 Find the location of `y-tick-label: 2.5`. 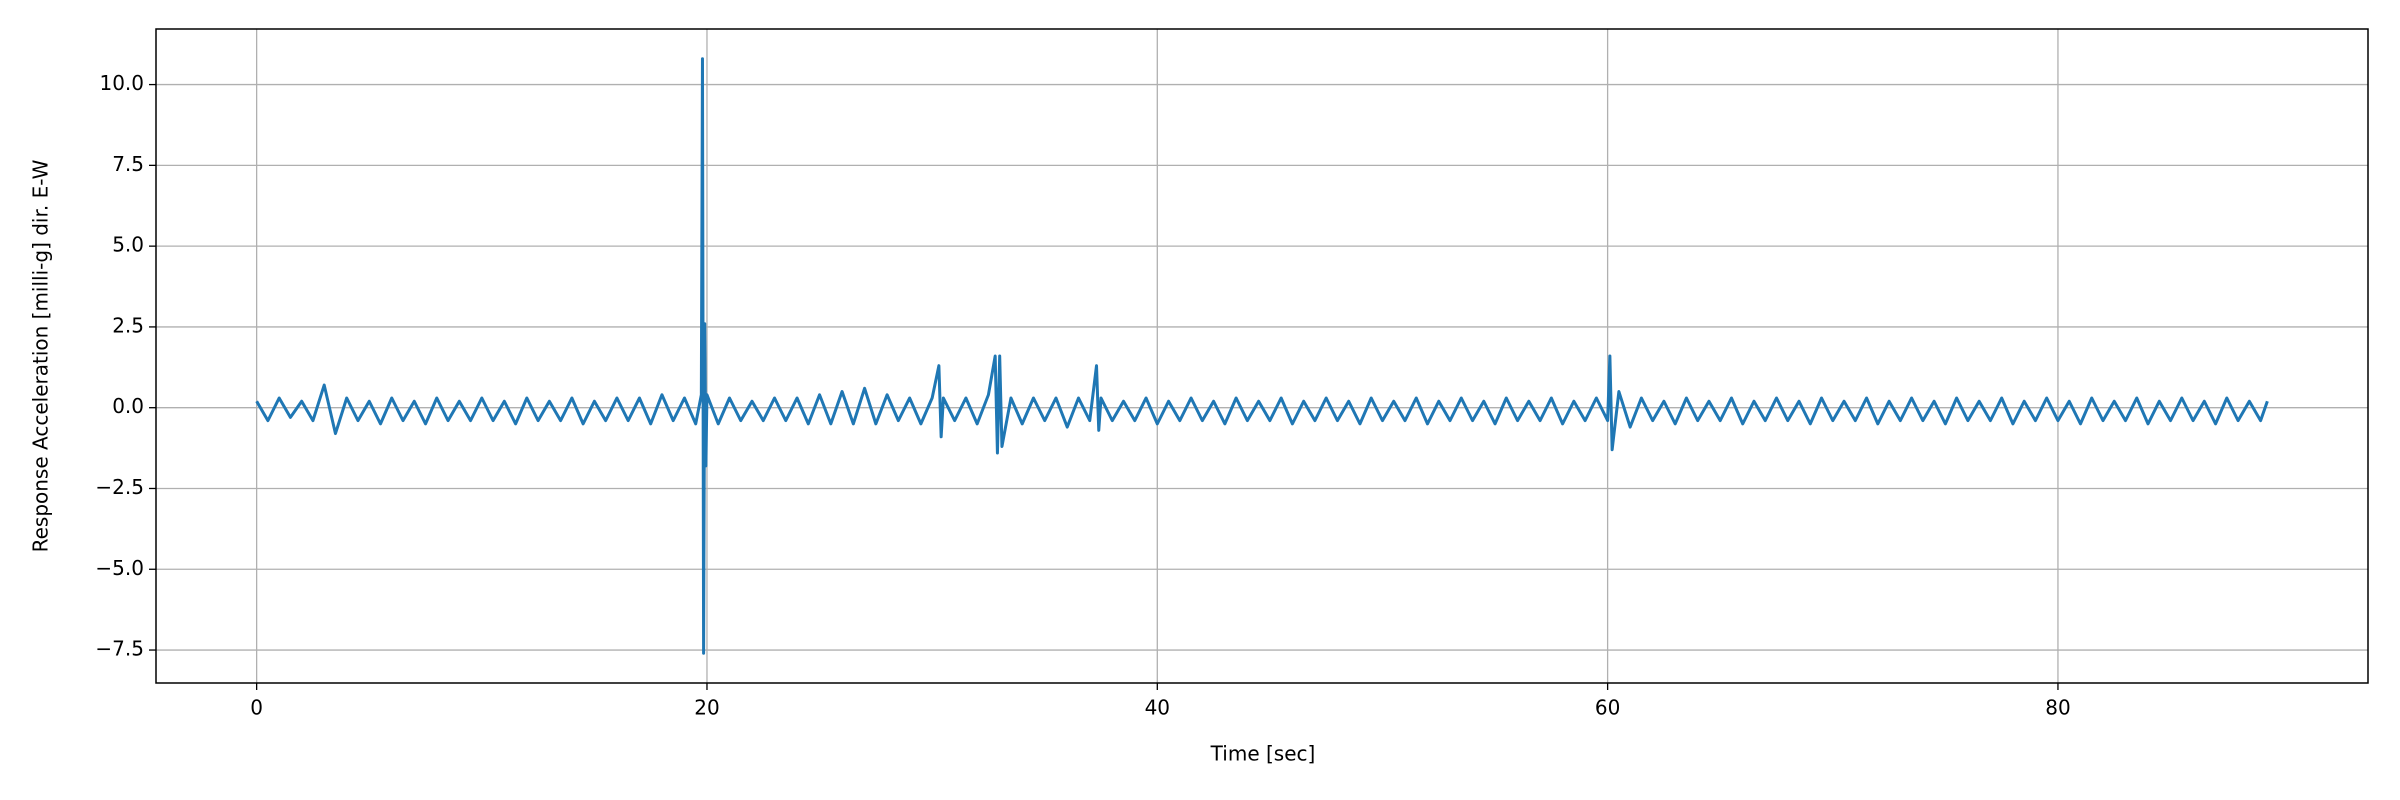

y-tick-label: 2.5 is located at coordinates (128, 325).